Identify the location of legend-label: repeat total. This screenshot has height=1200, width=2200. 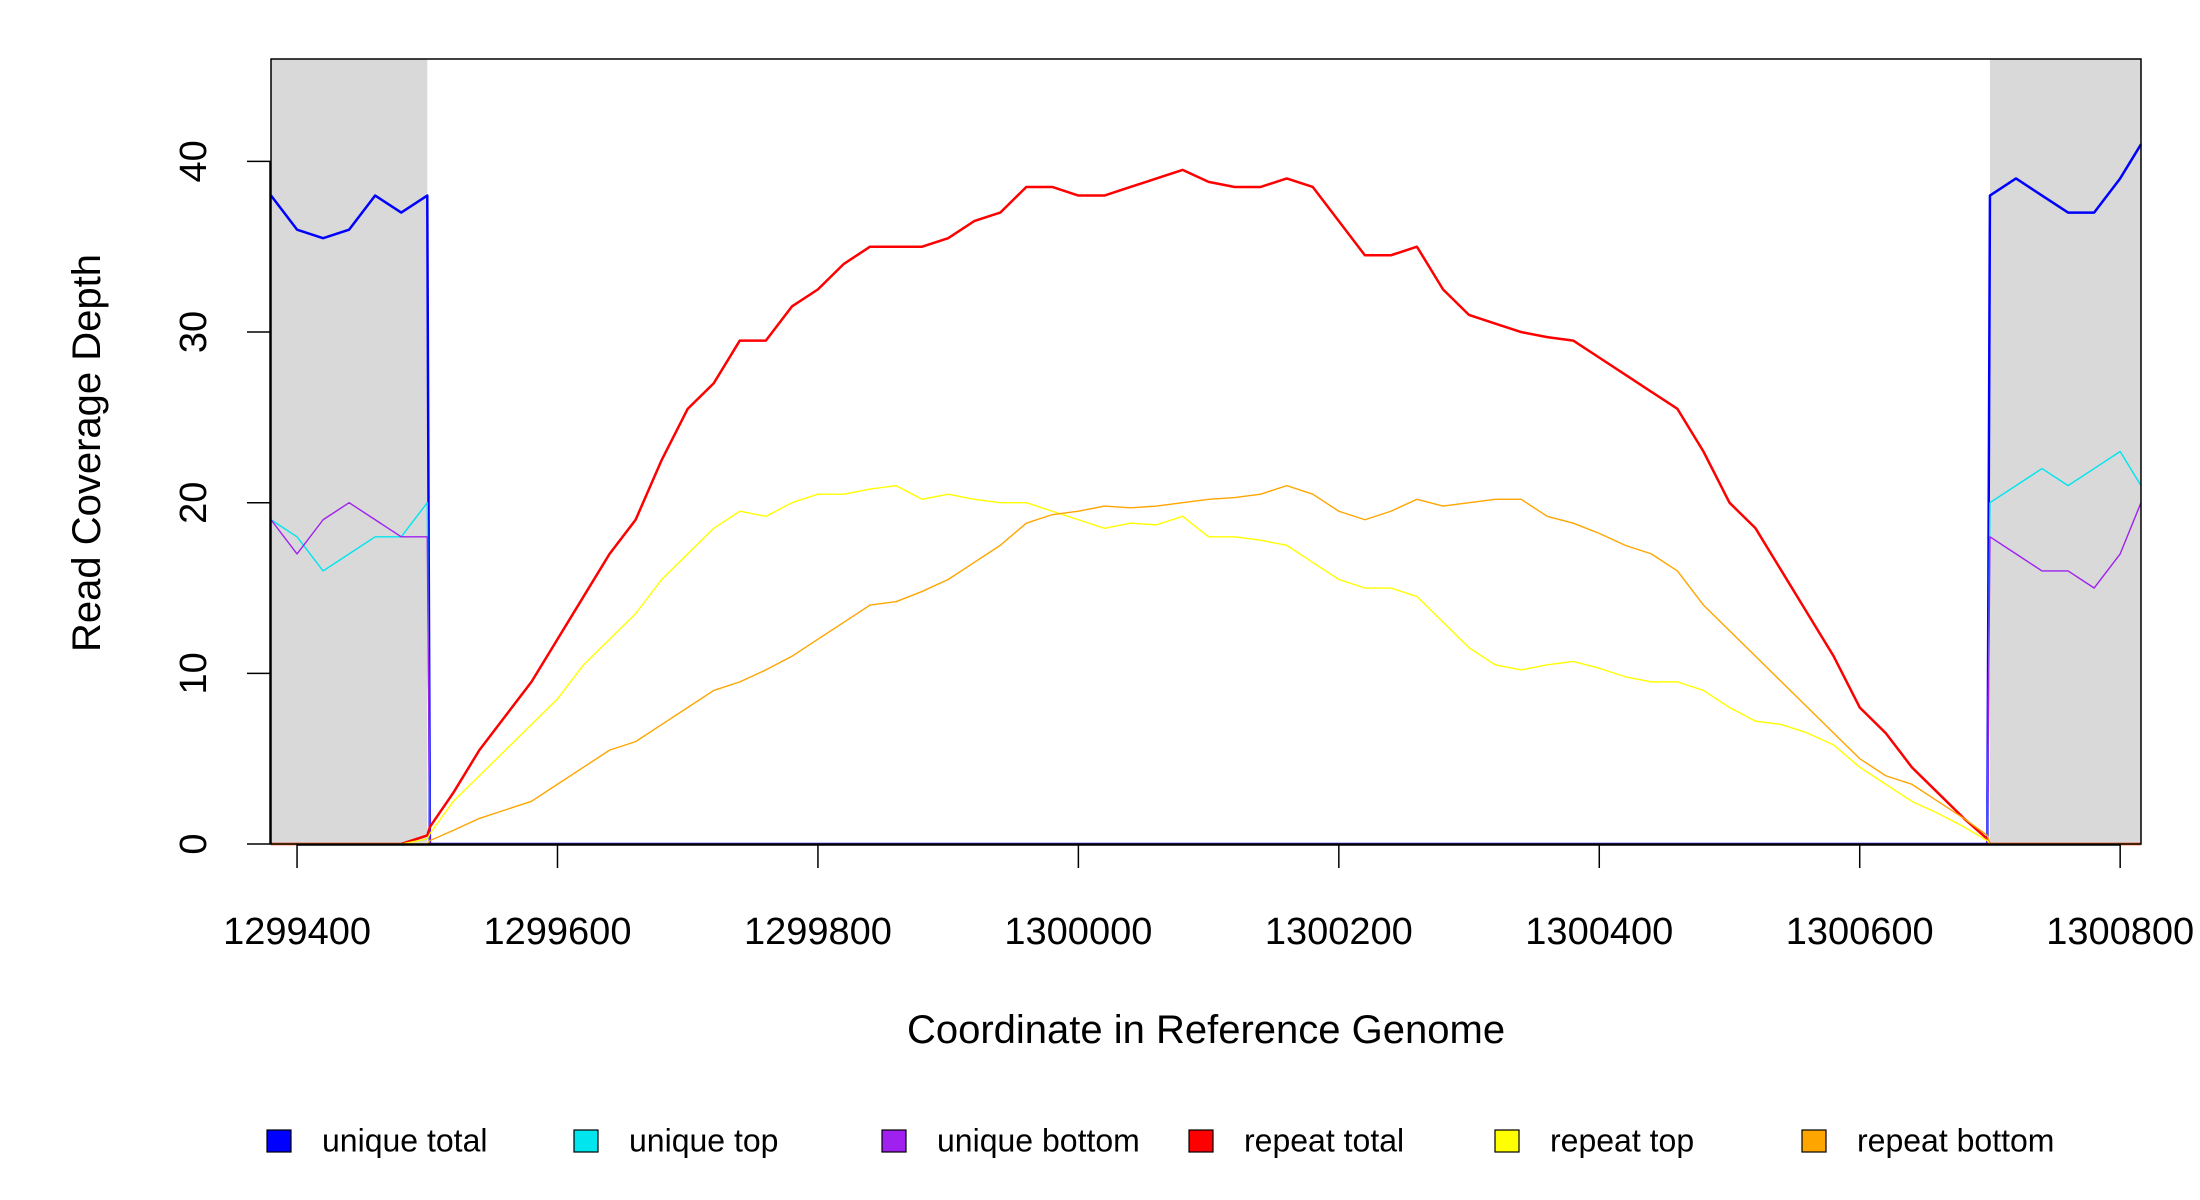
(1324, 1140).